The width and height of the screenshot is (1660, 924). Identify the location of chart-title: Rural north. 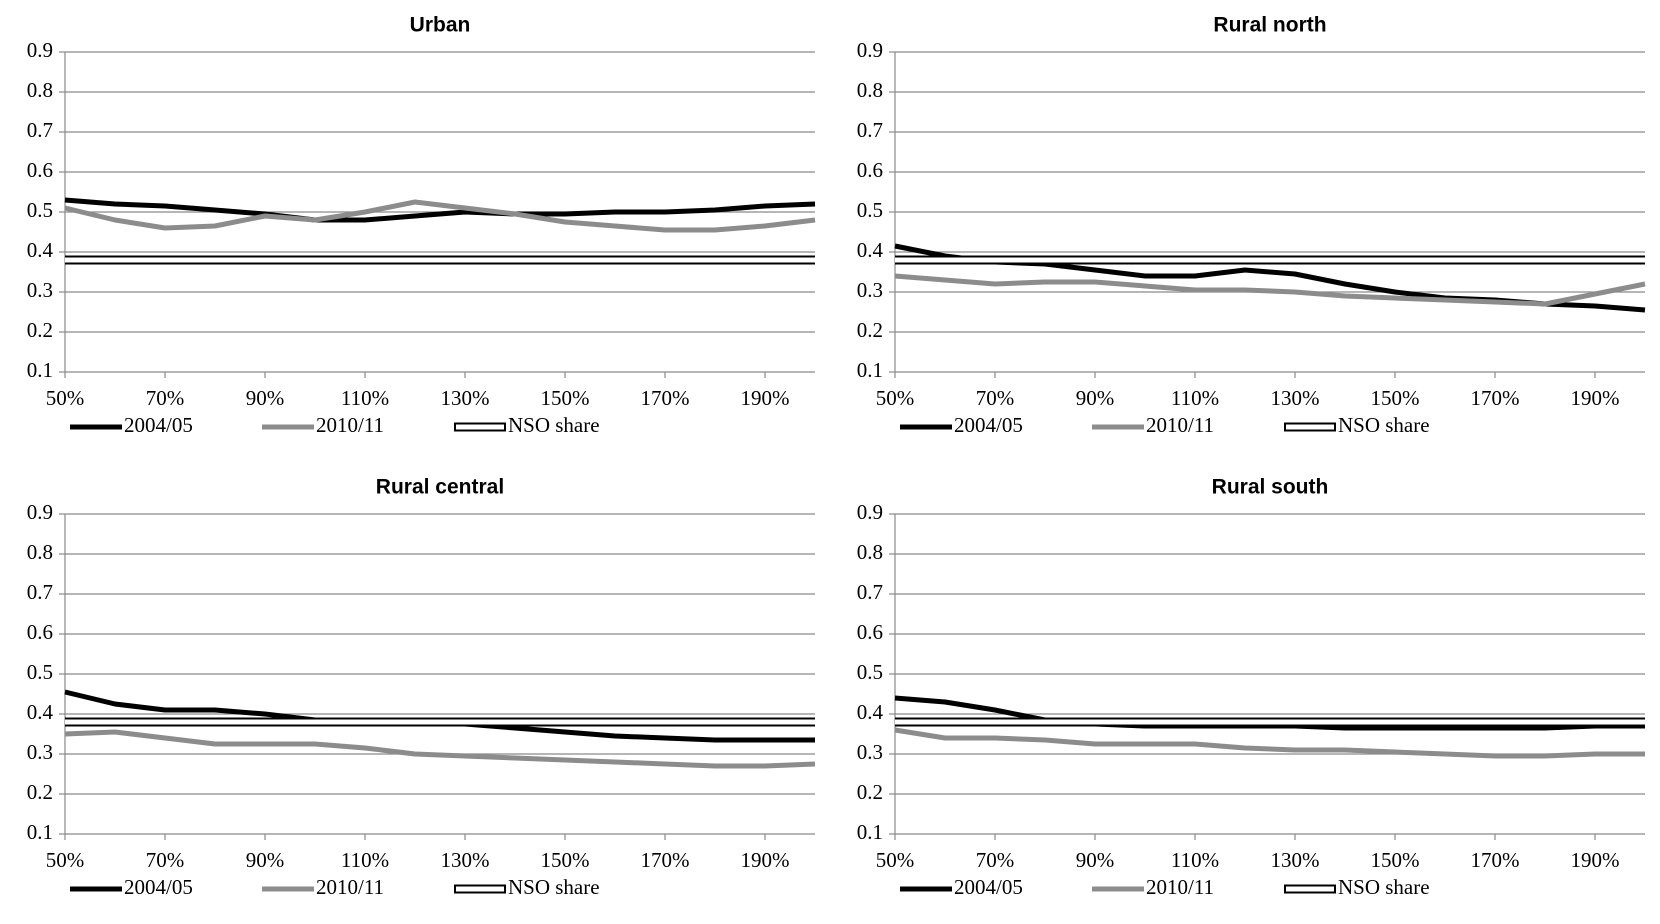
(1269, 25).